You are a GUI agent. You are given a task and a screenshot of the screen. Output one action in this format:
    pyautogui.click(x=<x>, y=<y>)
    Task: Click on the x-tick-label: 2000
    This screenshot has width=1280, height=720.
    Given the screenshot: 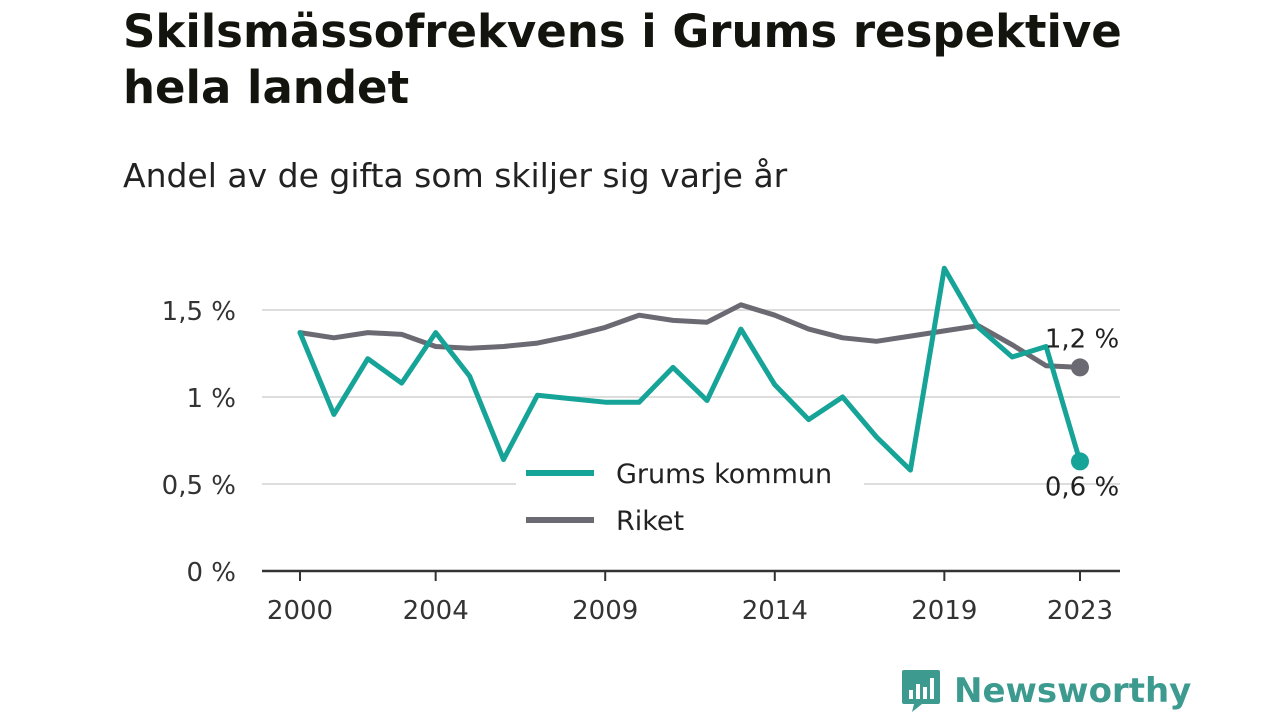 What is the action you would take?
    pyautogui.click(x=300, y=611)
    